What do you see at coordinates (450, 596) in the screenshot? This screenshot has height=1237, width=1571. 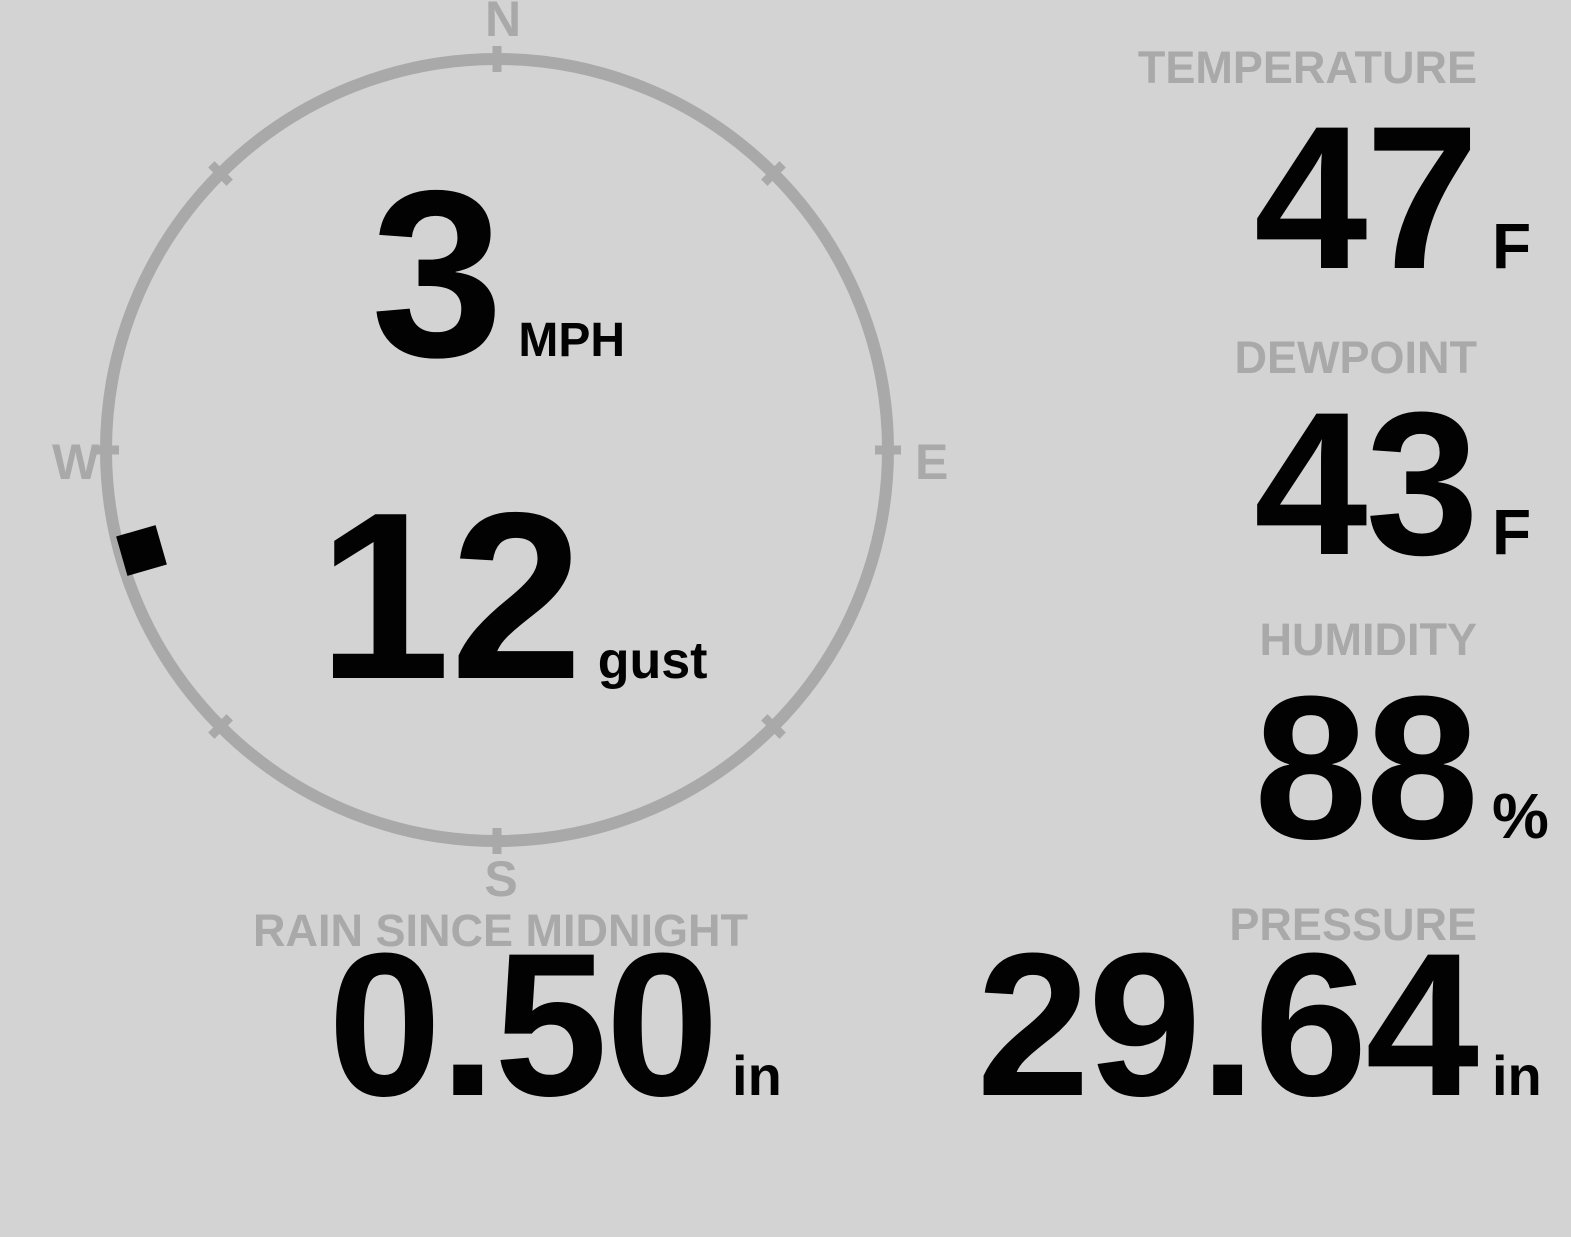 I see `wind-gust-value: 12` at bounding box center [450, 596].